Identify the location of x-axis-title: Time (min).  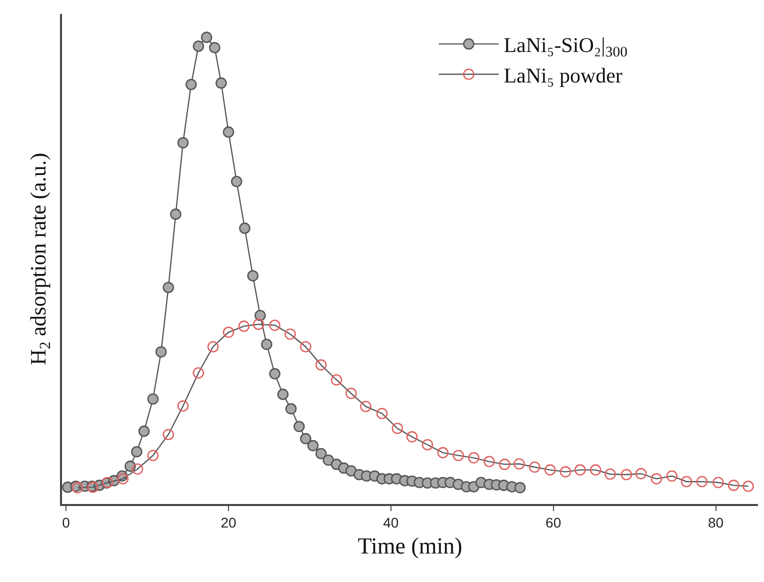
(410, 546).